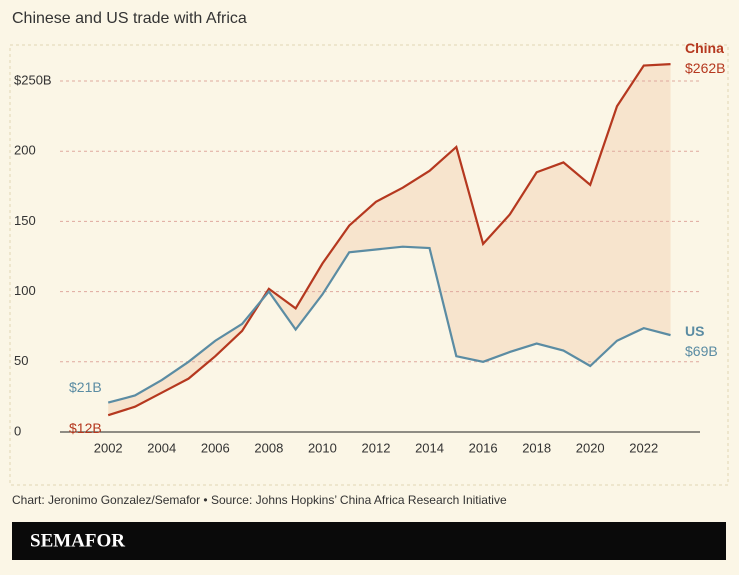  What do you see at coordinates (108, 447) in the screenshot?
I see `x-tick-label: 2002` at bounding box center [108, 447].